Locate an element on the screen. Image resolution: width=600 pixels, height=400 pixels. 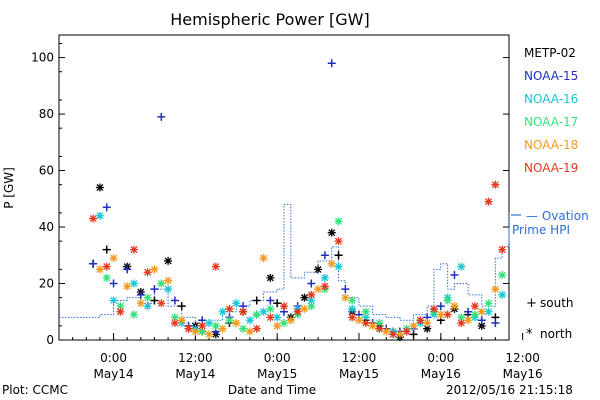
x-tick-date: May16 is located at coordinates (523, 374).